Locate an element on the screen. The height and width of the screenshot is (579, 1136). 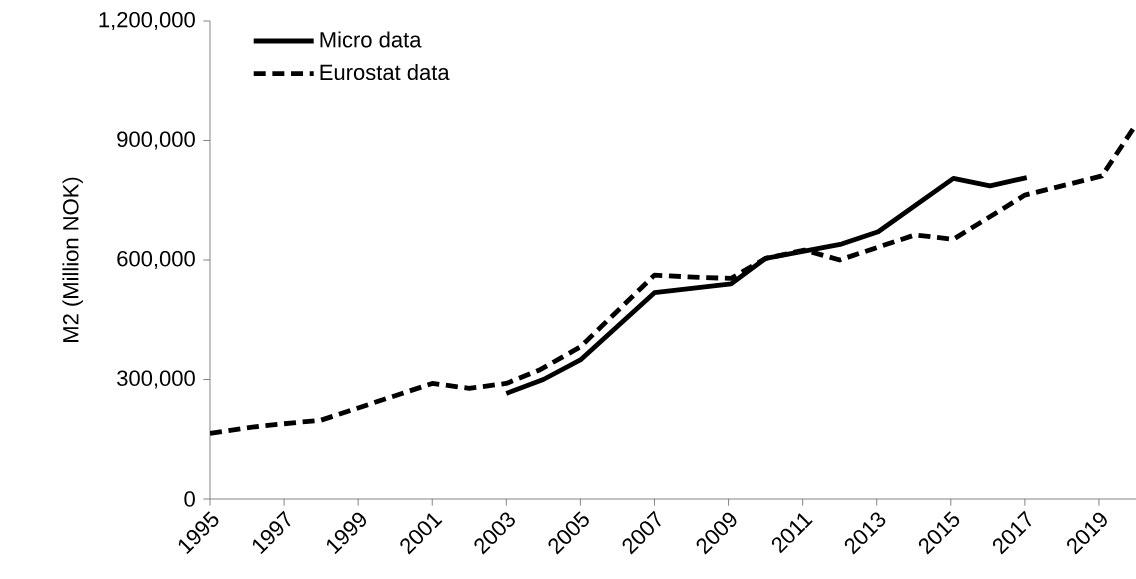
y-tick-label: 300,000 is located at coordinates (156, 379).